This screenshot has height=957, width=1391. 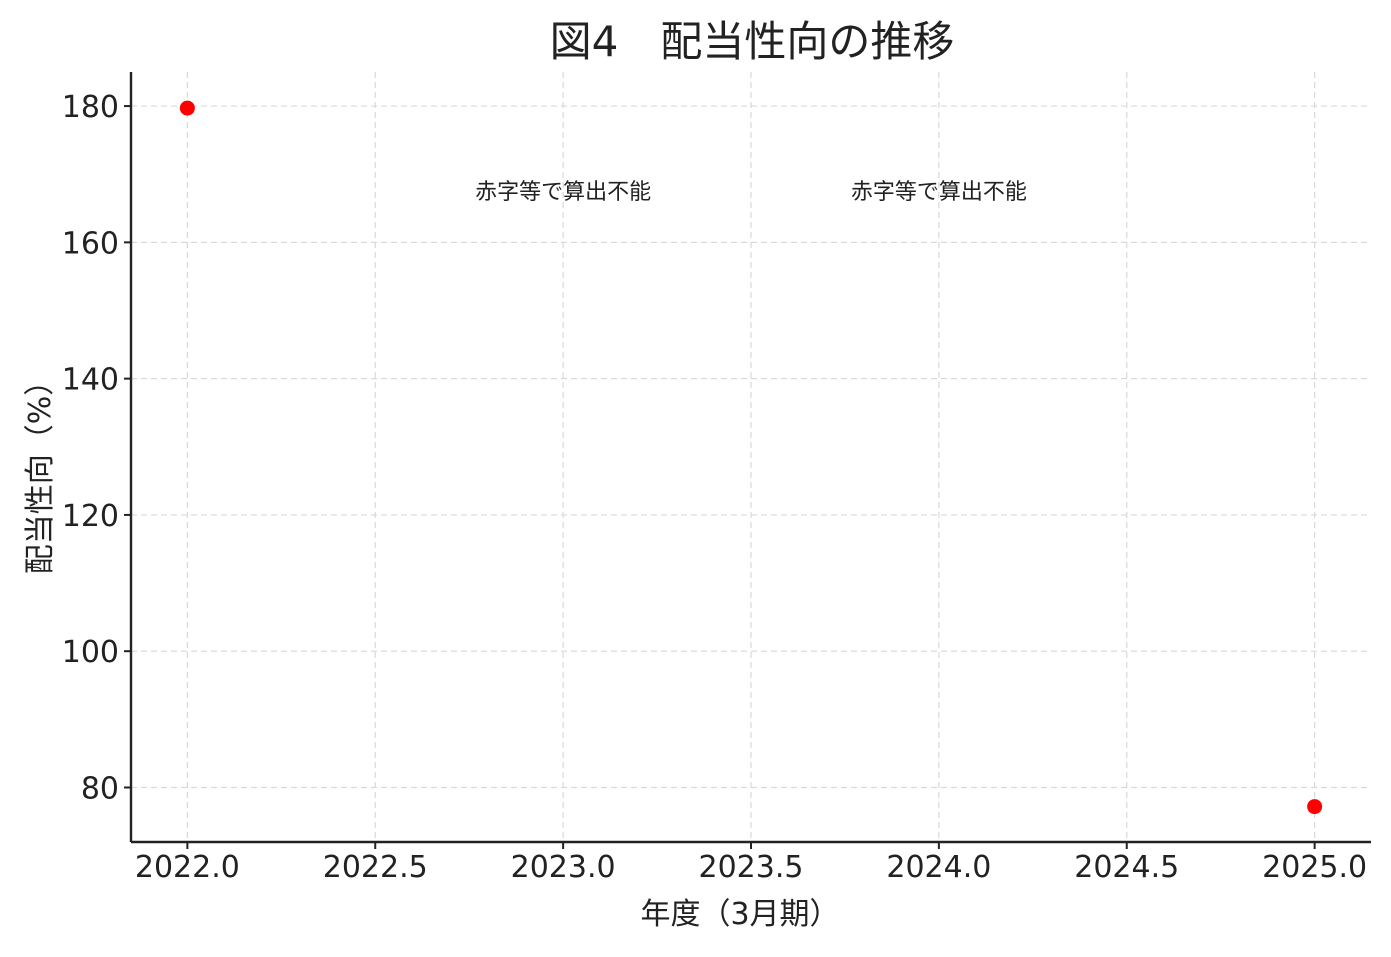 I want to click on y-axis-label: 配当性向（%）, so click(x=40, y=470).